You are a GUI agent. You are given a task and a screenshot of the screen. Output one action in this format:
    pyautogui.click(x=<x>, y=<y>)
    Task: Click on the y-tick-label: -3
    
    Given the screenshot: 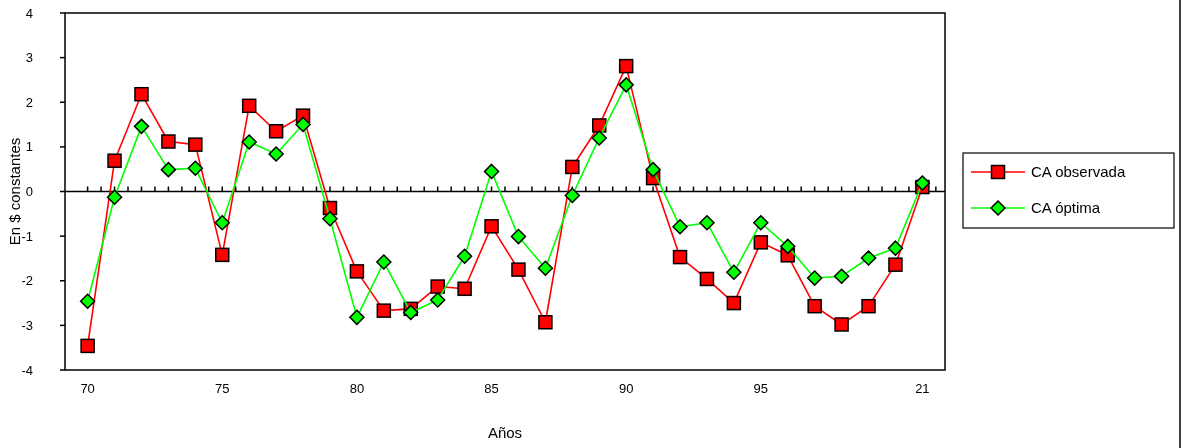 What is the action you would take?
    pyautogui.click(x=27, y=325)
    